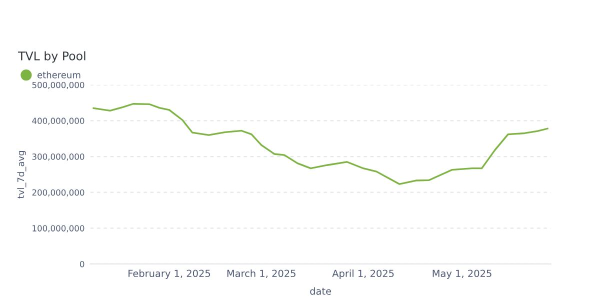 Image resolution: width=602 pixels, height=301 pixels. I want to click on x-tick-label: April 1, 2025, so click(363, 274).